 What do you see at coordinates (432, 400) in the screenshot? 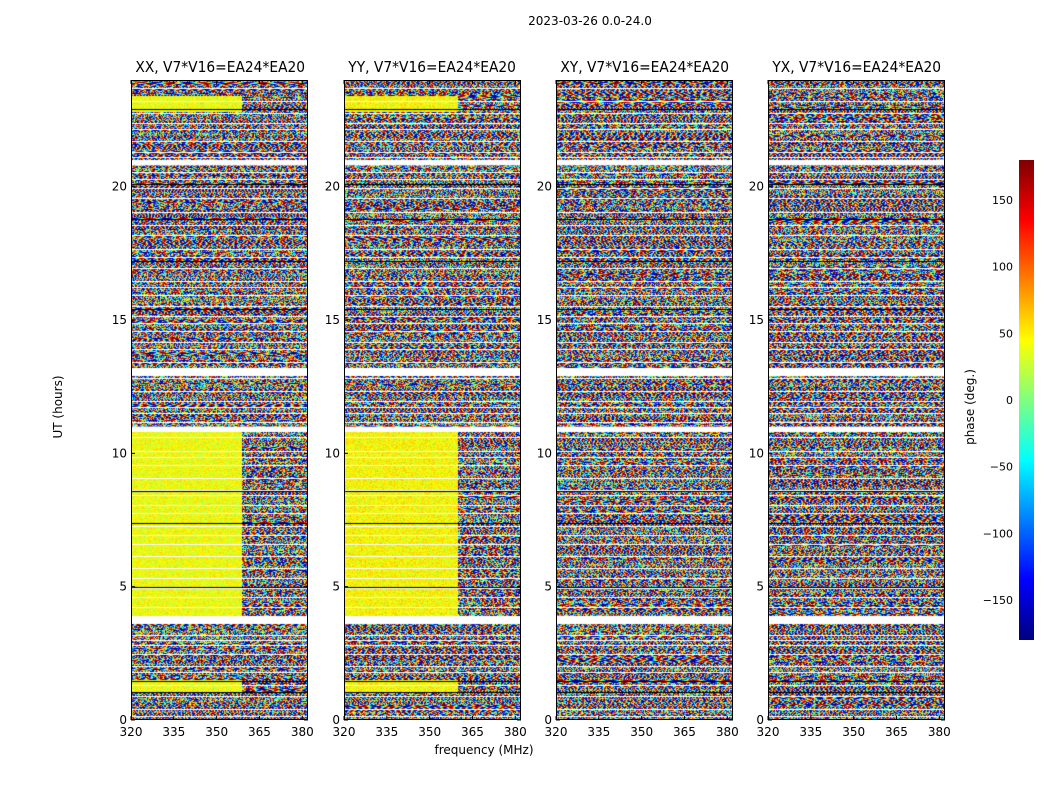
I see `heatmap-panel-yy` at bounding box center [432, 400].